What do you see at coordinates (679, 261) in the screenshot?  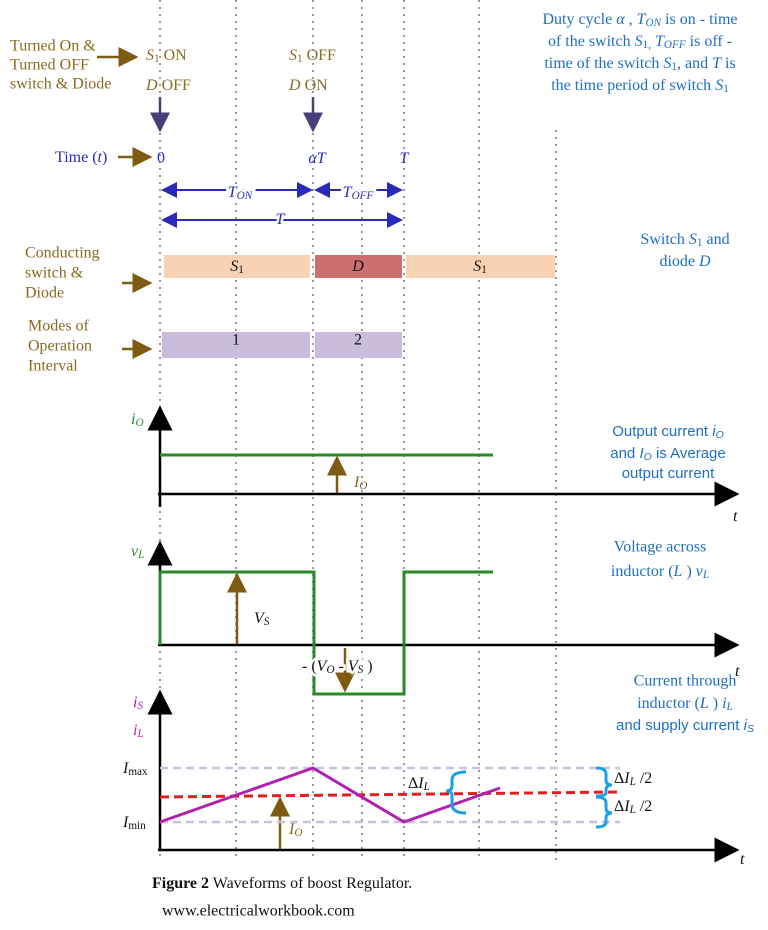 I see `text-run: diode` at bounding box center [679, 261].